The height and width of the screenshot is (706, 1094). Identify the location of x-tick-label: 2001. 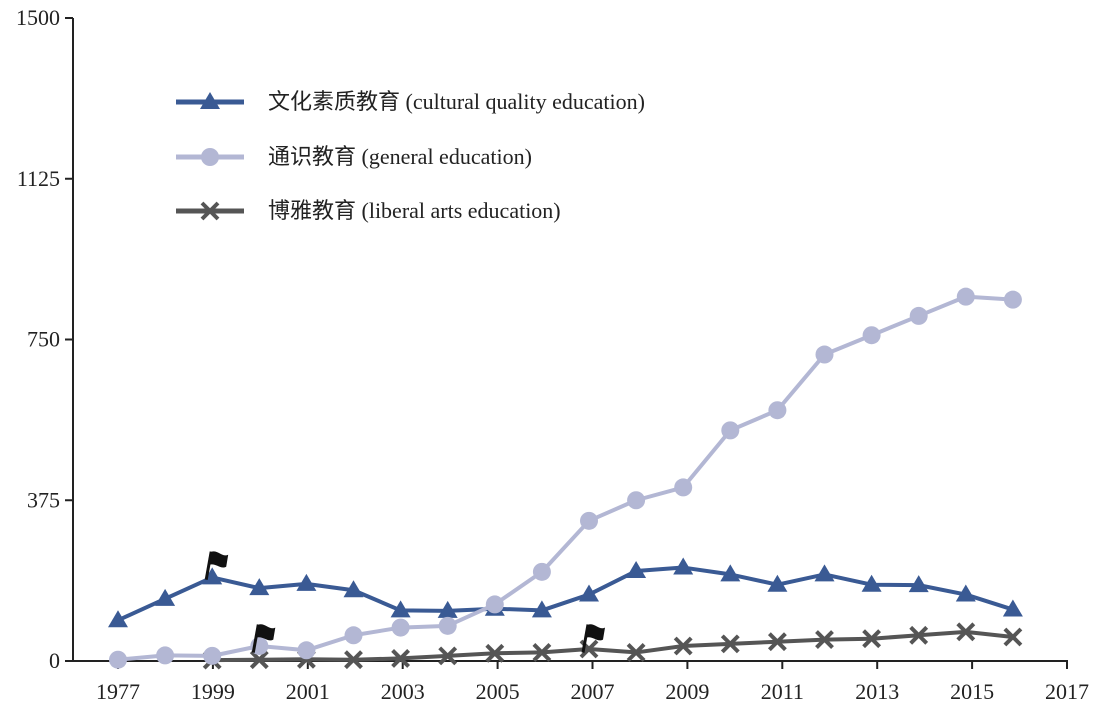
(308, 691).